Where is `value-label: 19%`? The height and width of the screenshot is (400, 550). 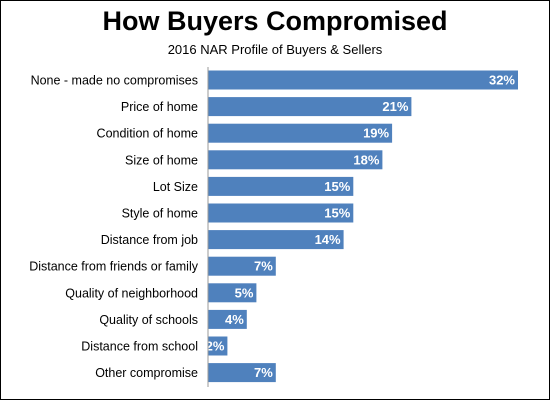
value-label: 19% is located at coordinates (376, 133).